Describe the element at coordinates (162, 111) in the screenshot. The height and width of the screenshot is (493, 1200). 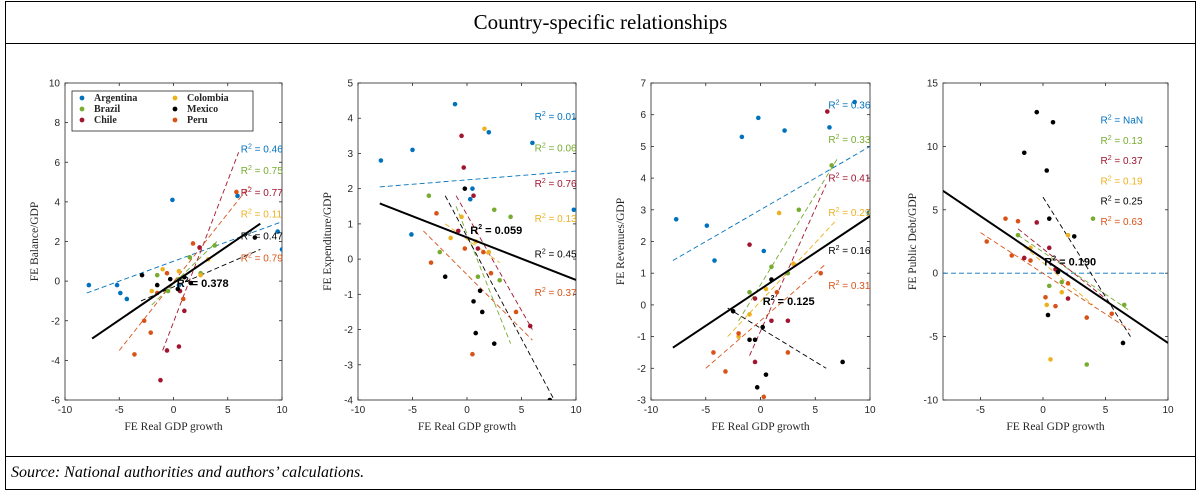
I see `legend: Argentina Colombia Brazil Mexico Chile Peru` at that location.